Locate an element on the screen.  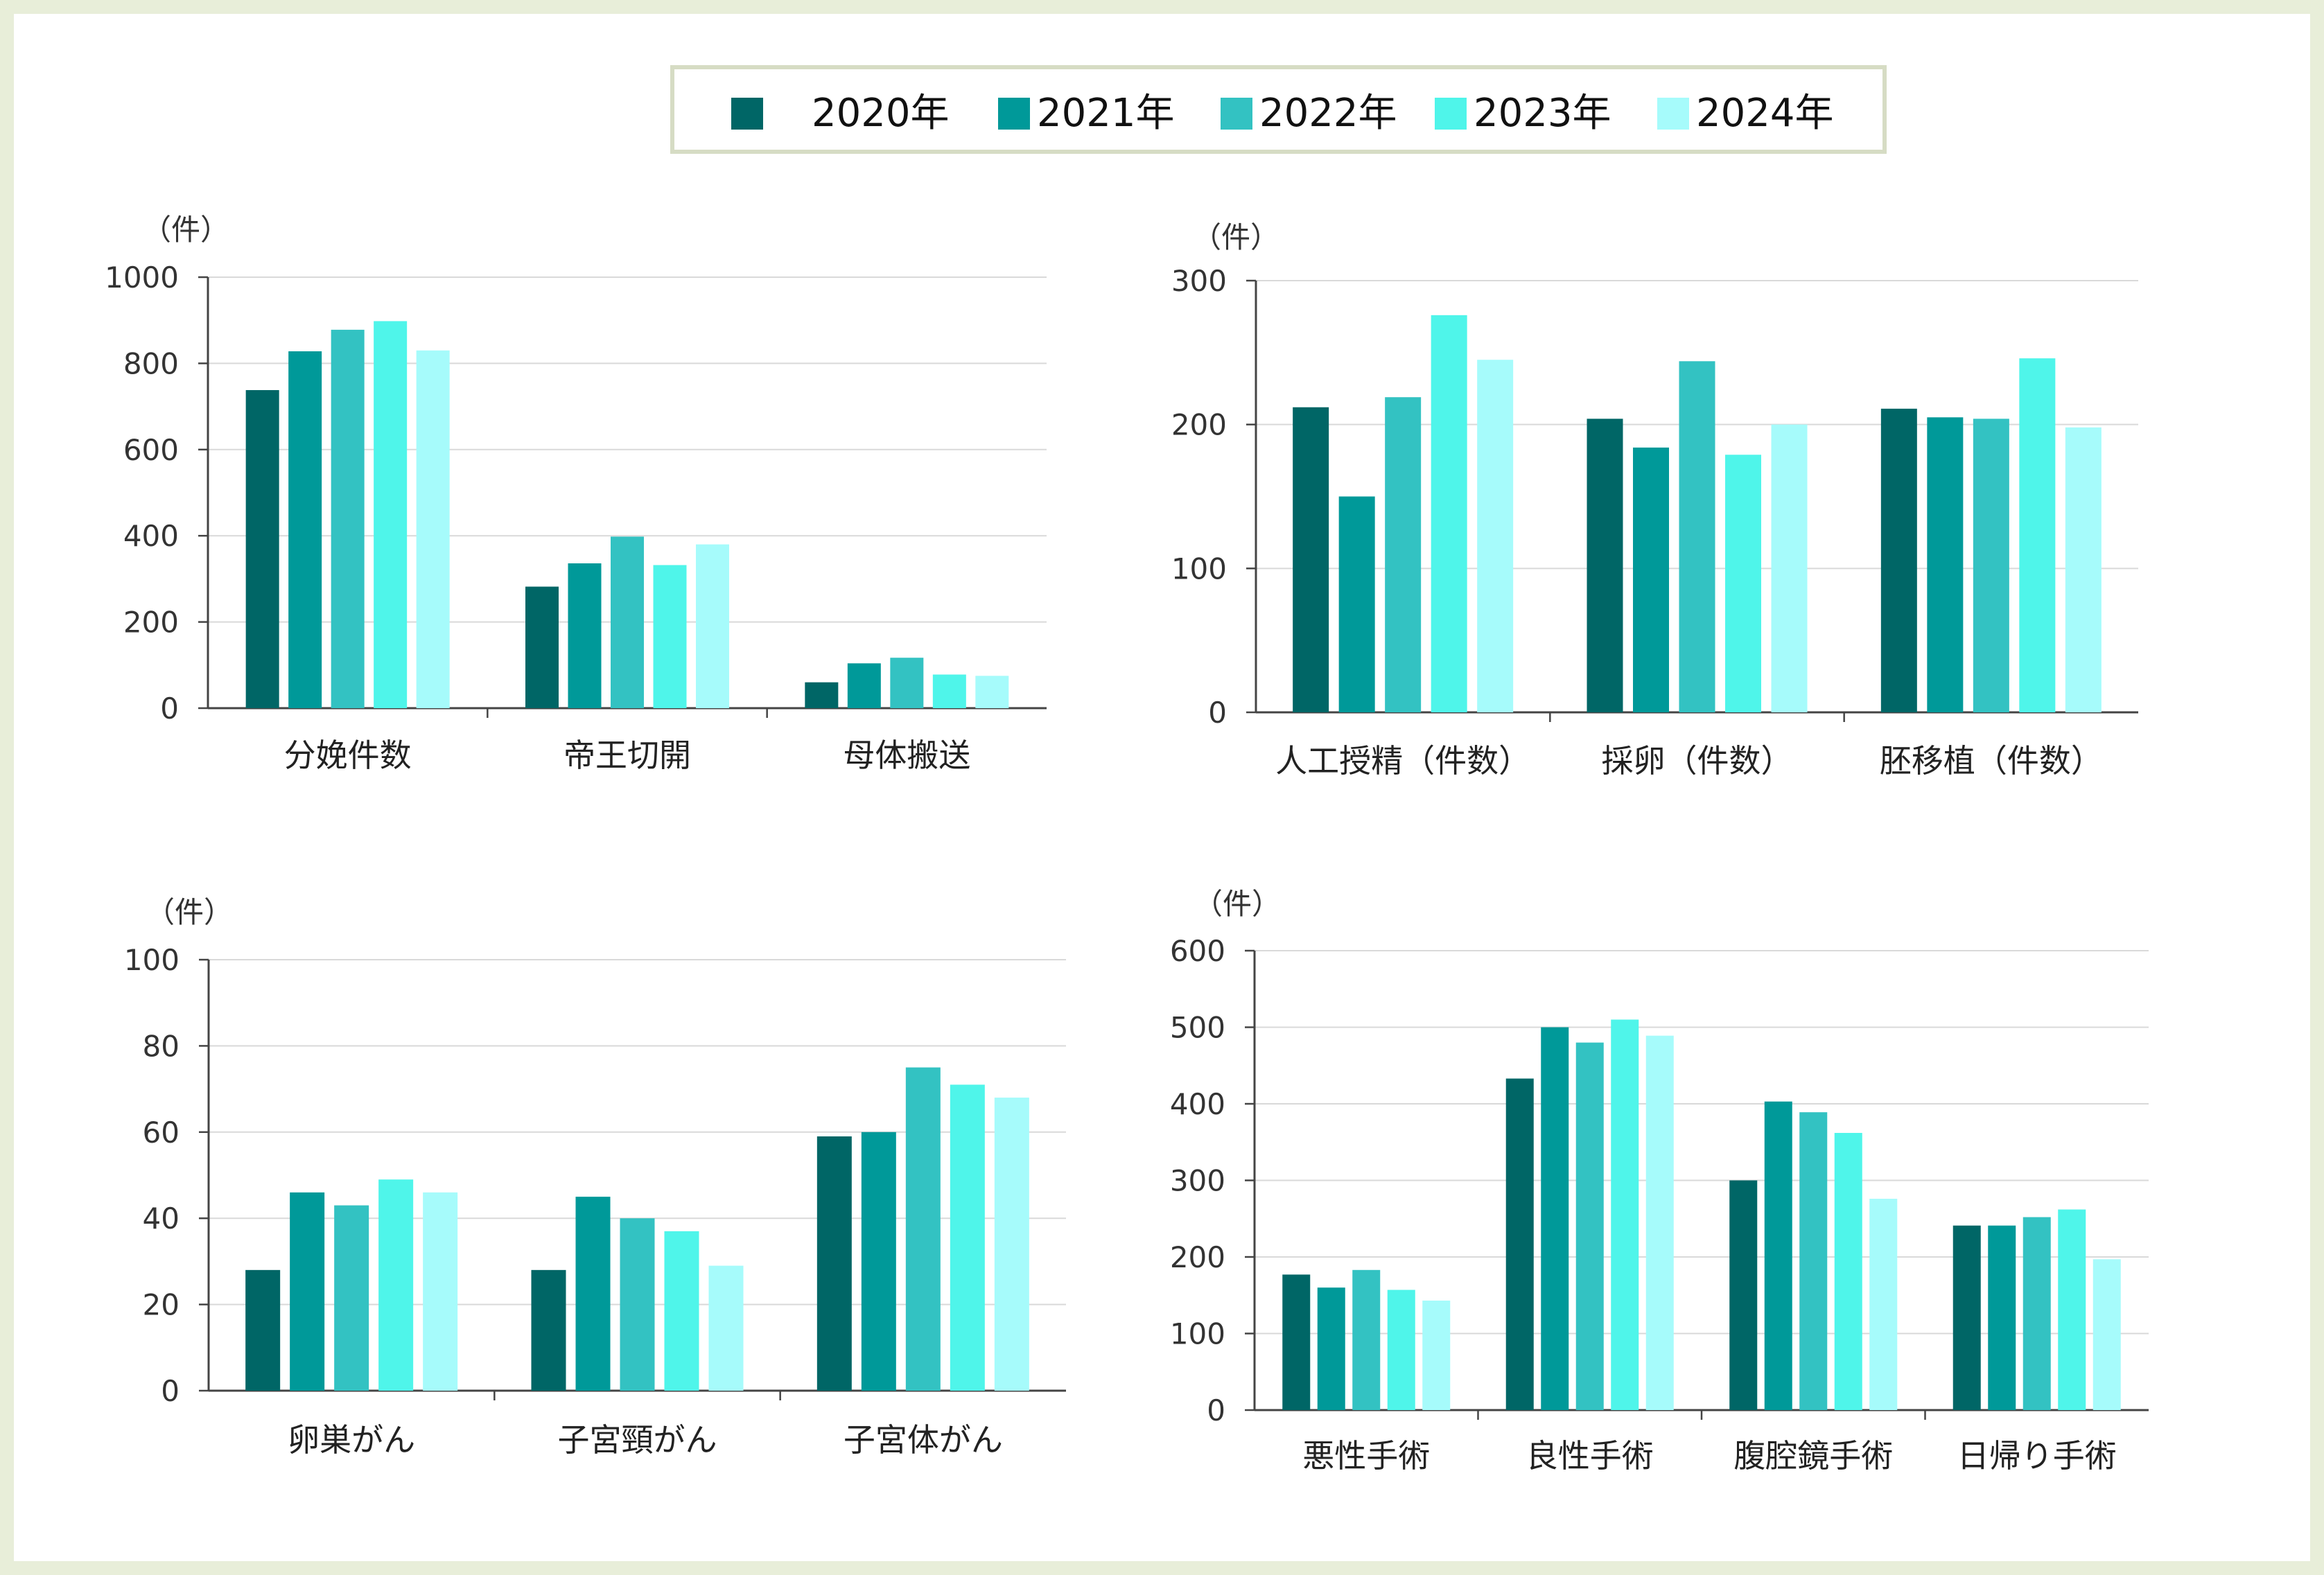
x-category-label: 母体搬送 is located at coordinates (906, 755).